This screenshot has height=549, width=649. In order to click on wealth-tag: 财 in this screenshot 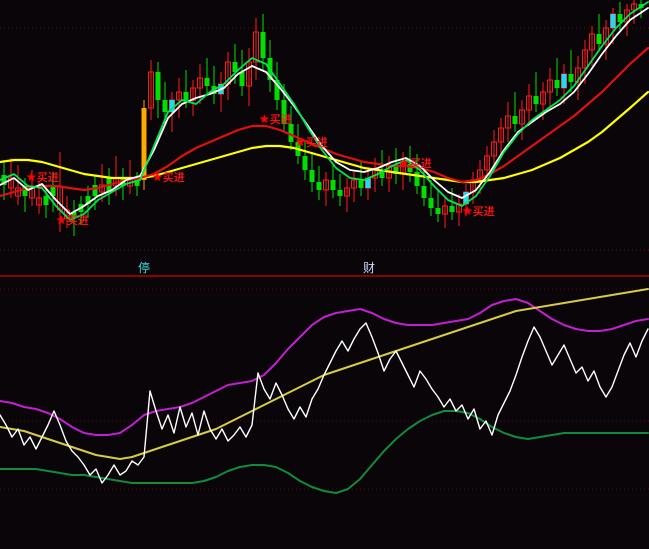, I will do `click(369, 268)`.